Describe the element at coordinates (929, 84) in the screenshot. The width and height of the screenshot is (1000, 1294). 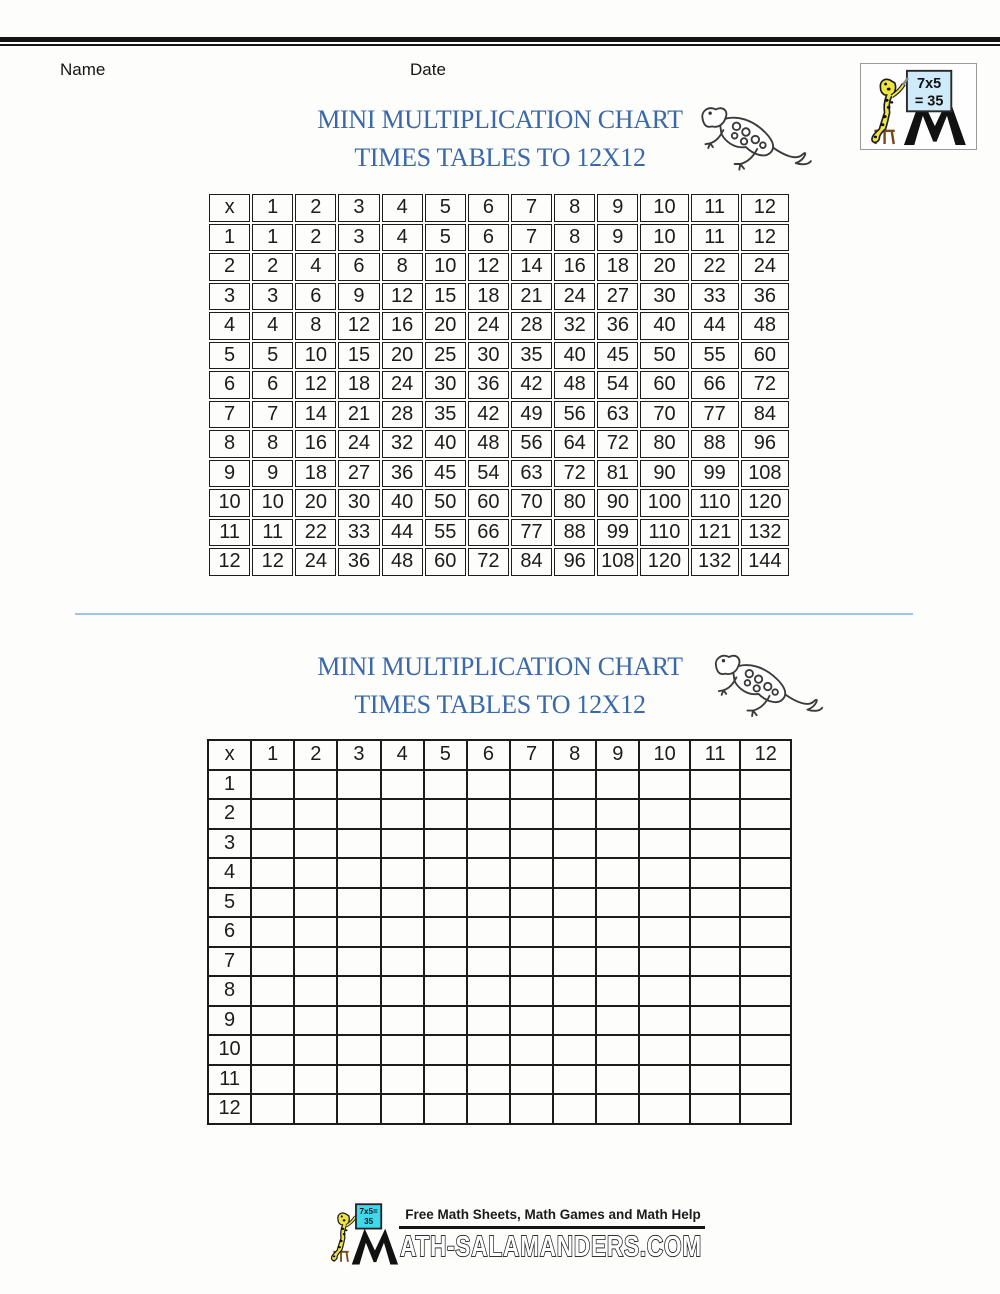
I see `corner-board-line1: 7x5` at that location.